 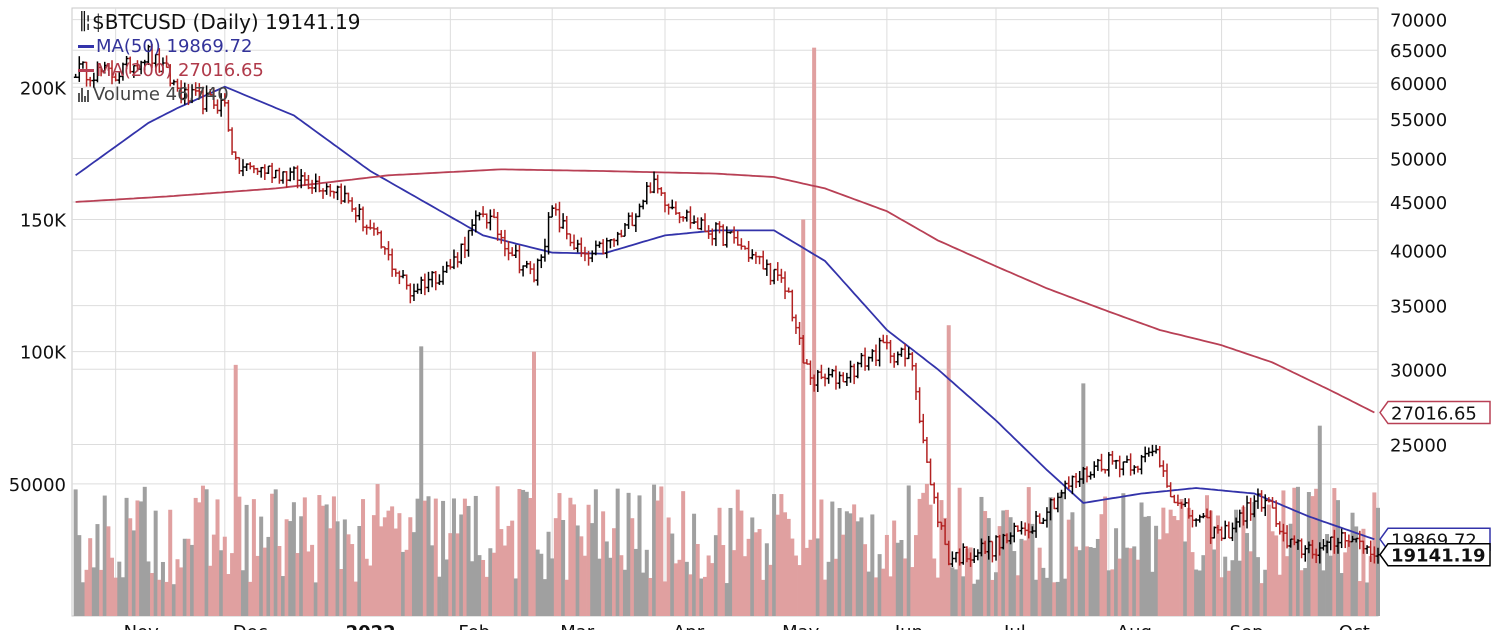 I want to click on volume-tick-label: 50000, so click(x=37, y=485).